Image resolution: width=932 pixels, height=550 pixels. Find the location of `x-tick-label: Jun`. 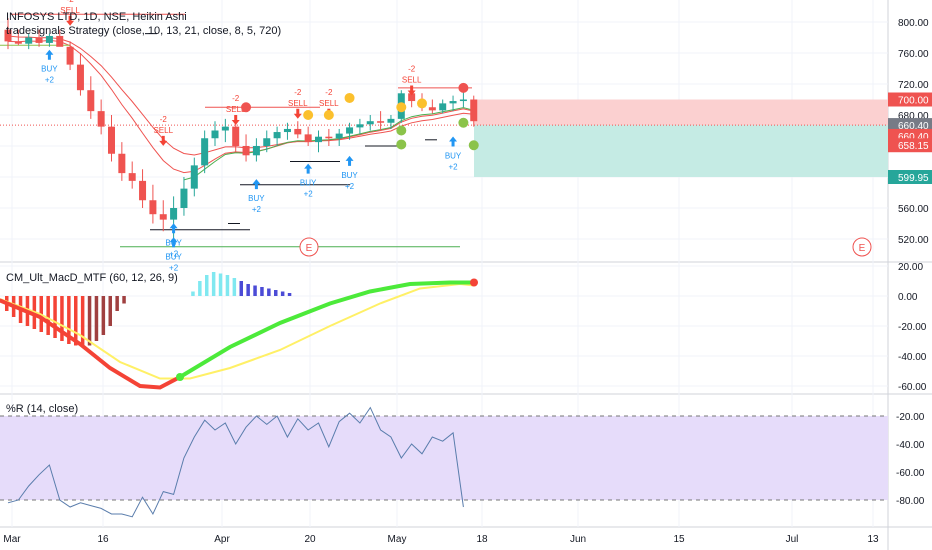

x-tick-label: Jun is located at coordinates (578, 539).